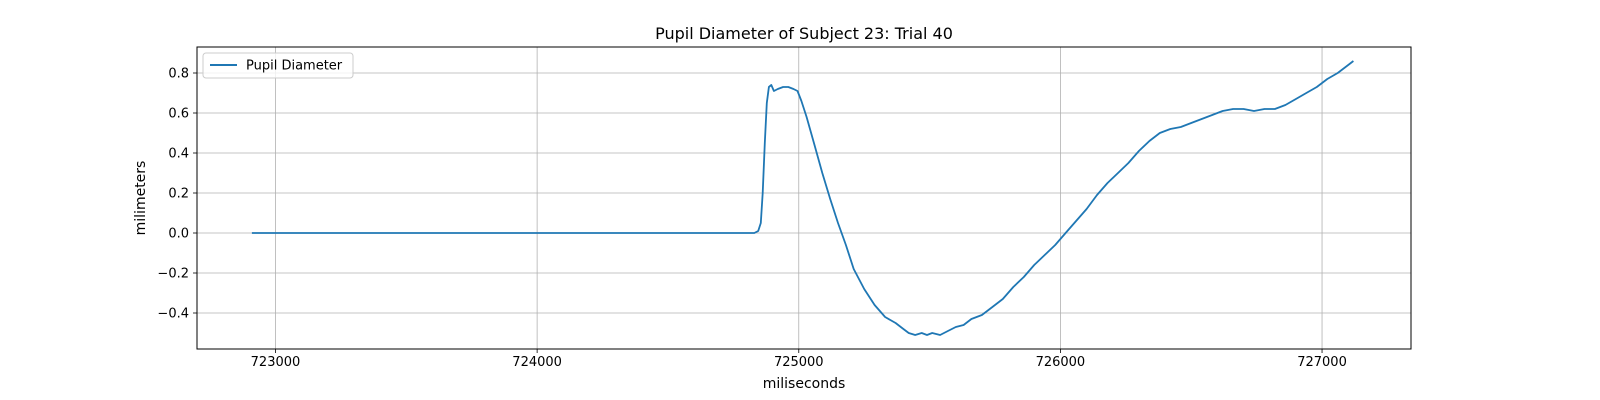 The width and height of the screenshot is (1600, 400). I want to click on y-axis-title: milimeters, so click(141, 198).